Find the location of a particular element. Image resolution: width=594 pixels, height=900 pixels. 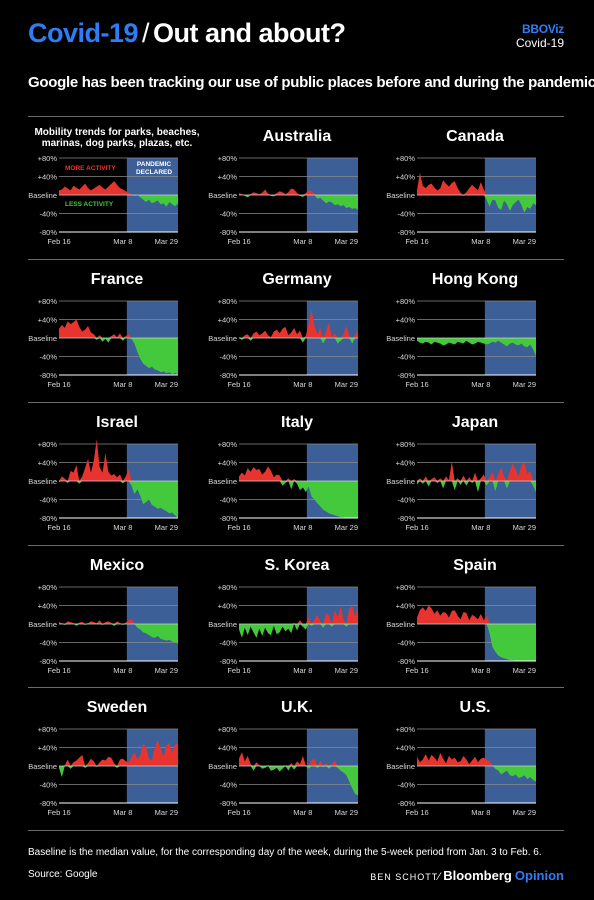

divider is located at coordinates (296, 116).